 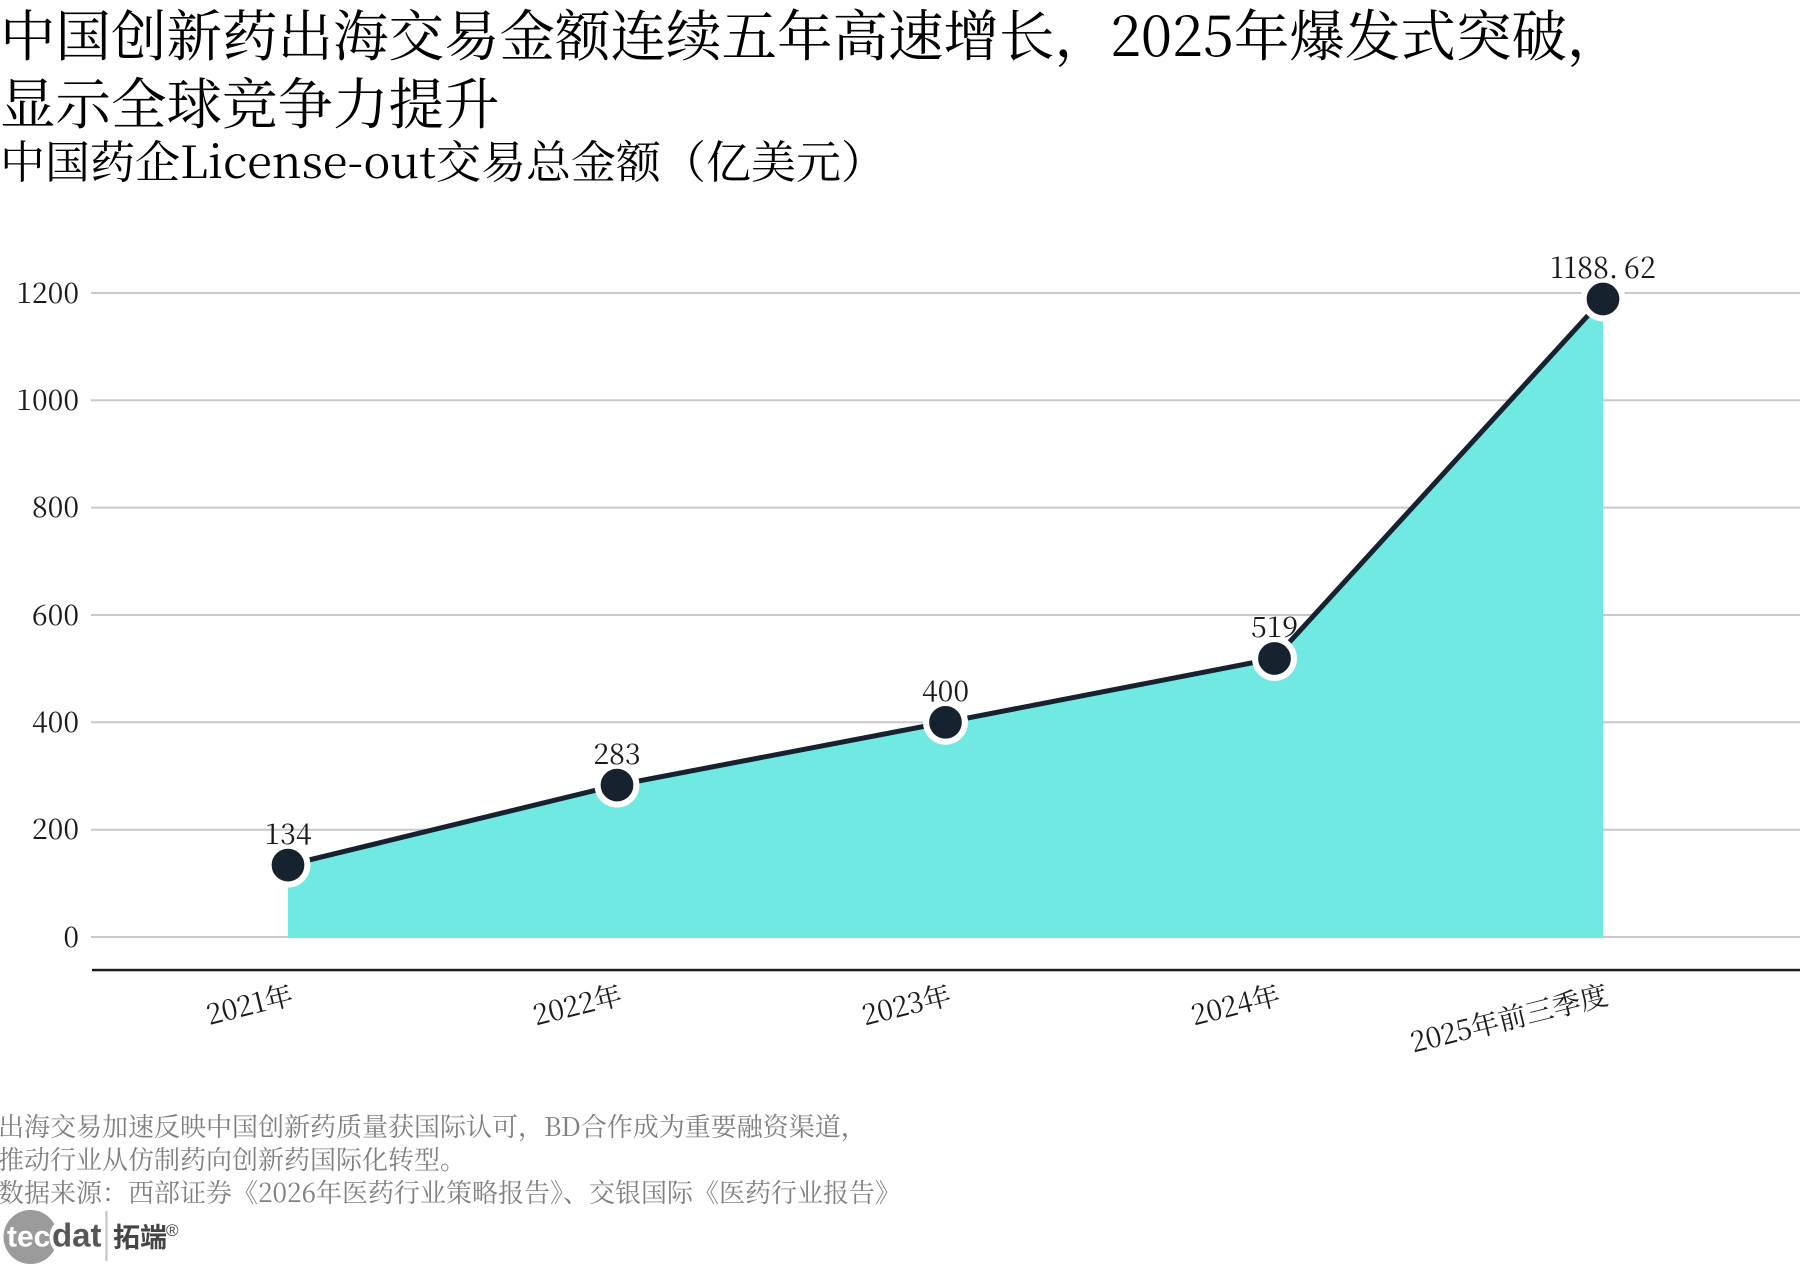 I want to click on svg-text: tec, so click(x=28, y=1237).